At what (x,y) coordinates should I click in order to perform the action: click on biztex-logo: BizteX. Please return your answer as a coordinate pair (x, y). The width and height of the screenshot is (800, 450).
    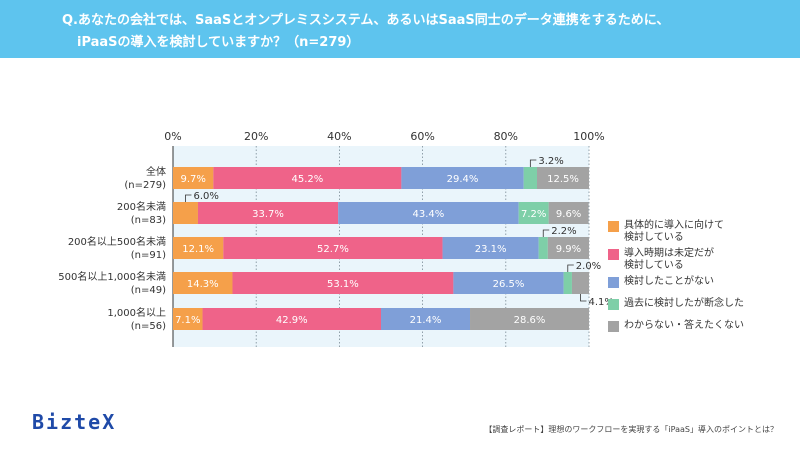
    Looking at the image, I should click on (74, 422).